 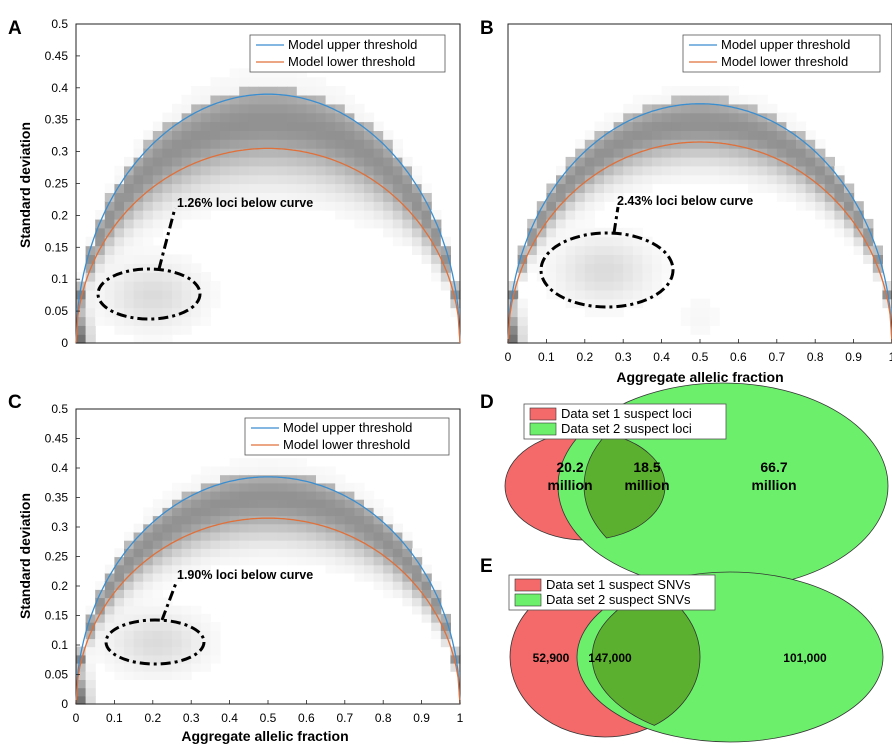 I want to click on x-ticks-c: 0 0.1 0.2 0.3 0.4 0.5 0.6 0.7 0.8 0.9 1, so click(x=268, y=712).